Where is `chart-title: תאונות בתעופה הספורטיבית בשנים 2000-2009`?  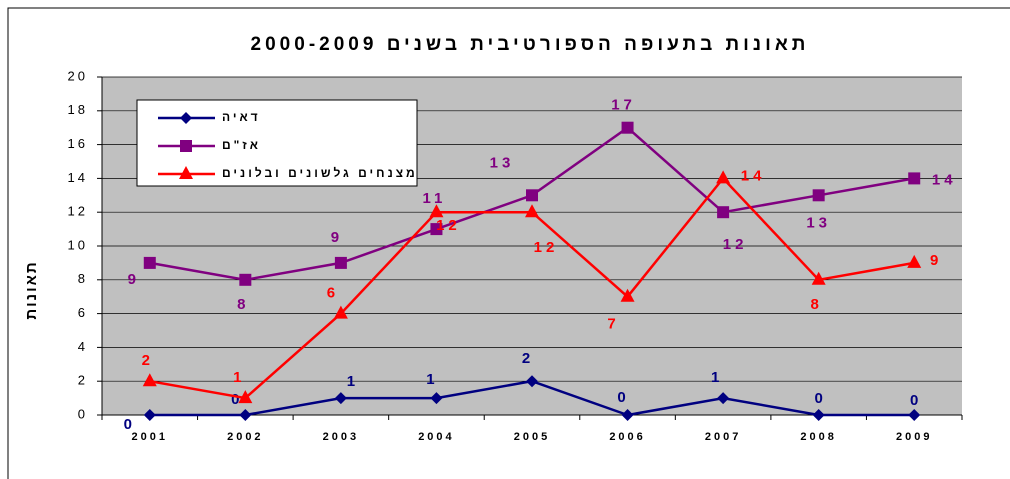 chart-title: תאונות בתעופה הספורטיבית בשנים 2000-2009 is located at coordinates (530, 44).